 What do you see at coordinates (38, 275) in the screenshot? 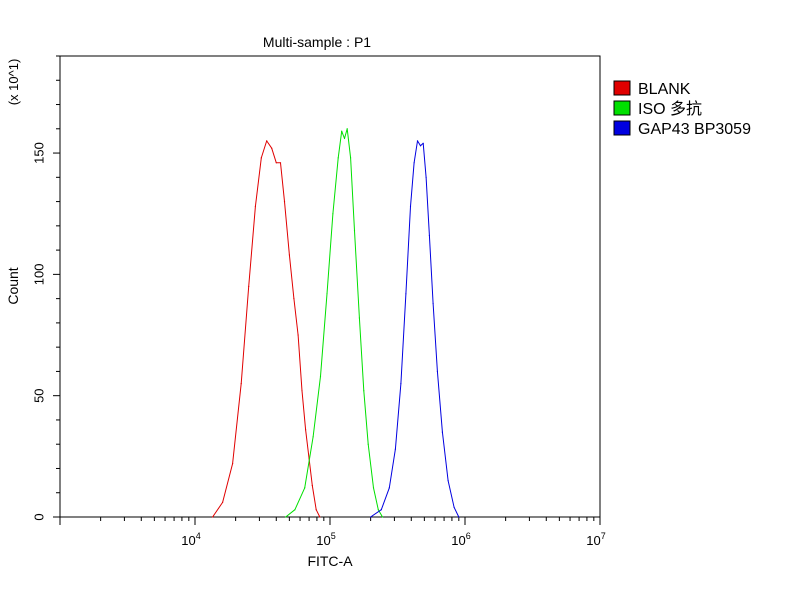
I see `y-tick-label: 100` at bounding box center [38, 275].